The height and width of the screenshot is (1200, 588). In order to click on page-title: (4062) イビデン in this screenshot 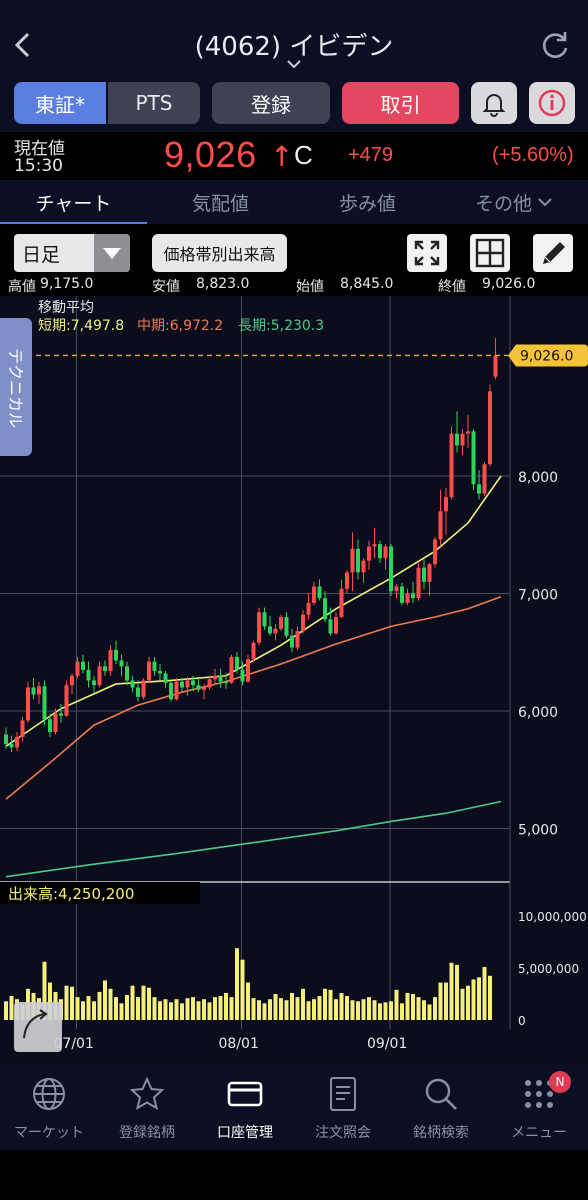, I will do `click(294, 47)`.